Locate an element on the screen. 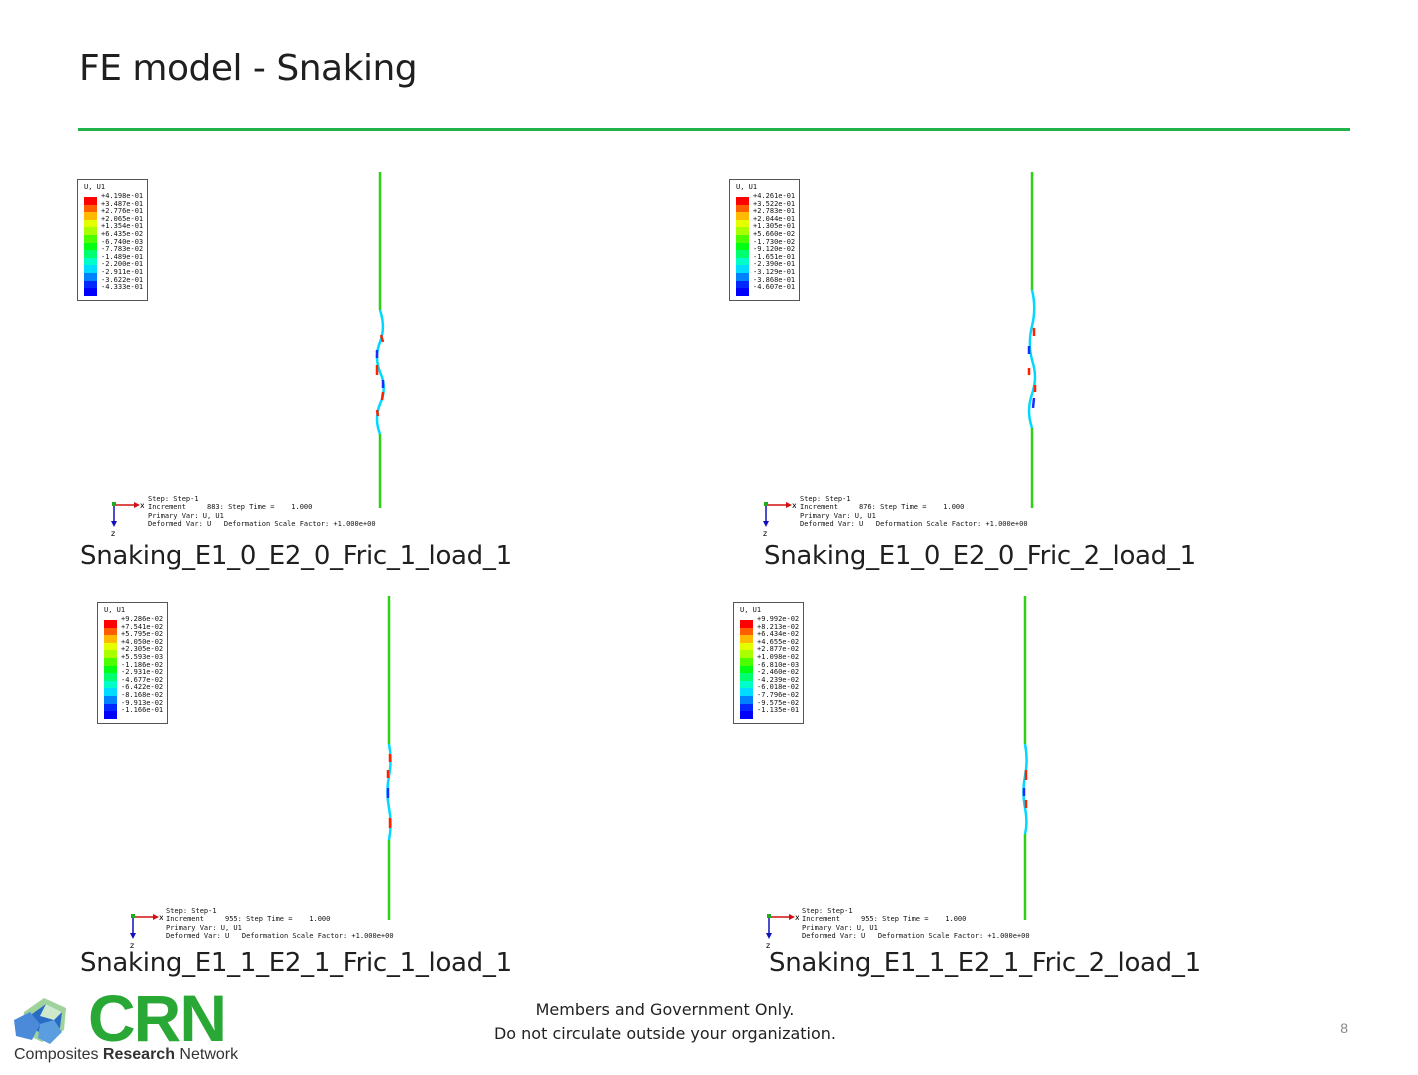  plot-caption: Snaking_E1_1_E2_1_Fric_2_load_1 is located at coordinates (985, 963).